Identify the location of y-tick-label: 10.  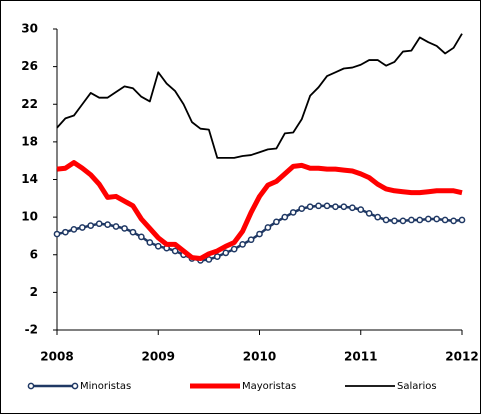
(29, 217).